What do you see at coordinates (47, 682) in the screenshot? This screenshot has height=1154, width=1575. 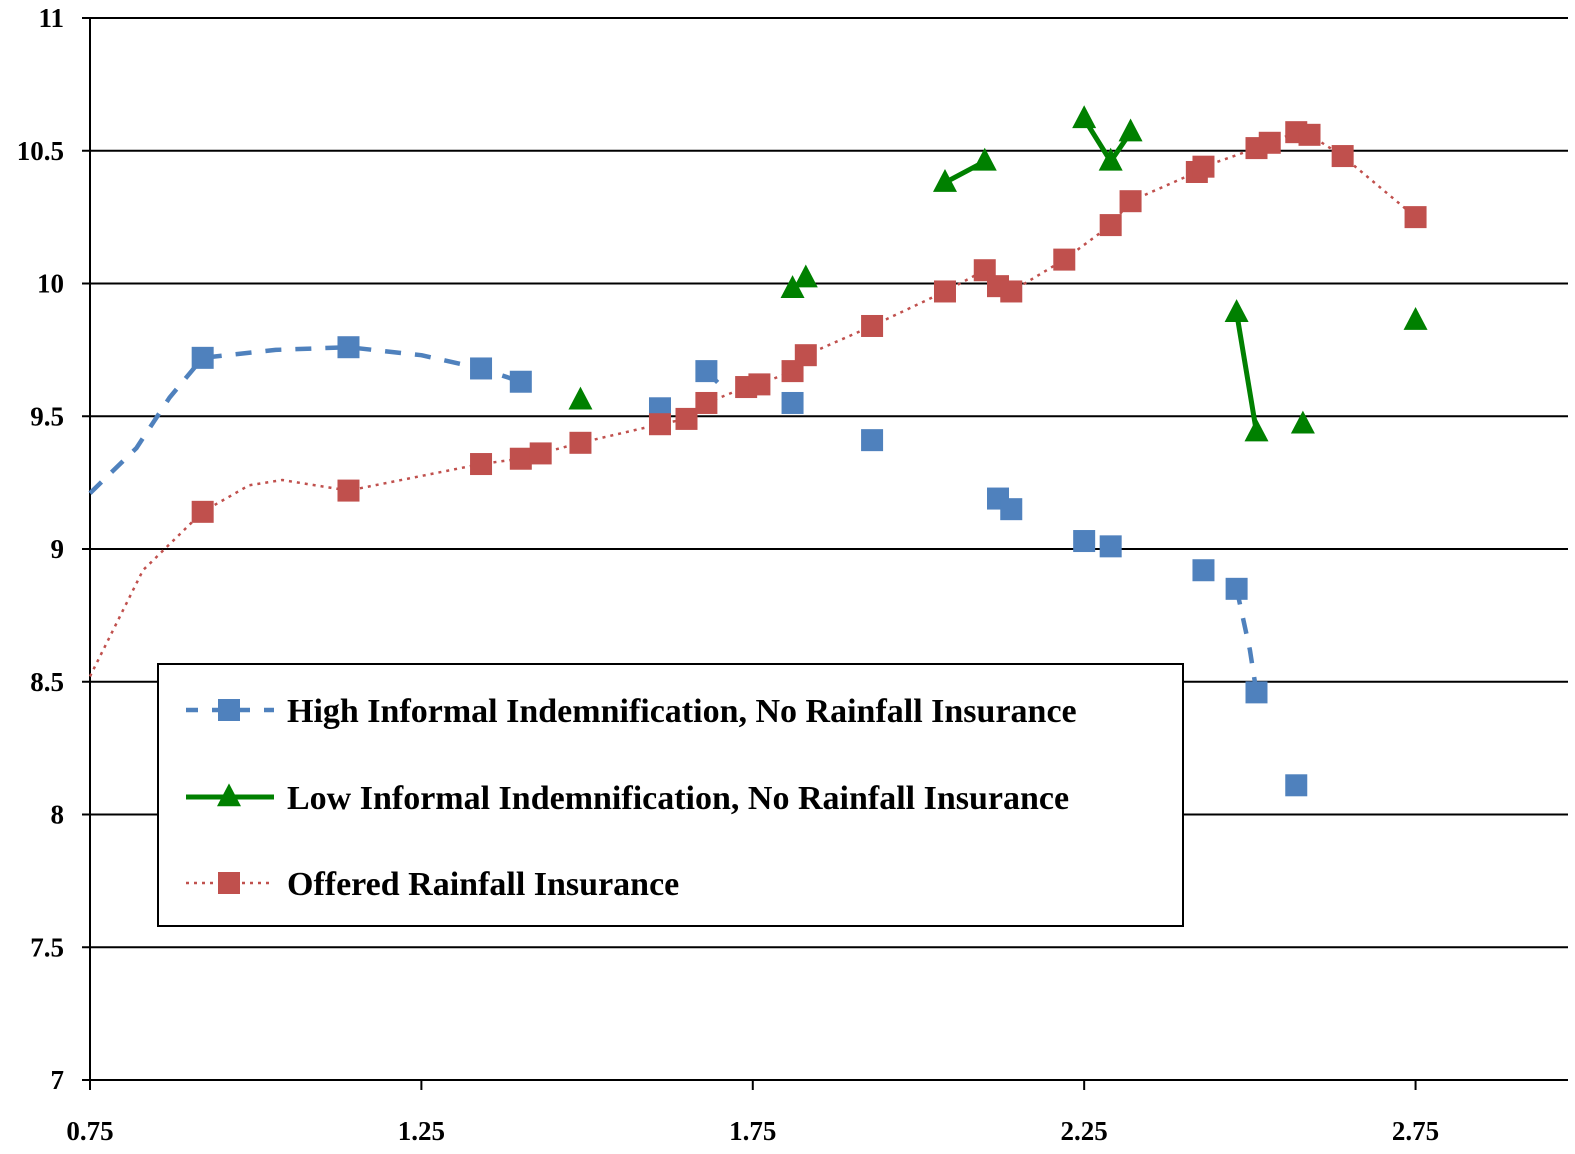 I see `y-tick-label-3: 8.5` at bounding box center [47, 682].